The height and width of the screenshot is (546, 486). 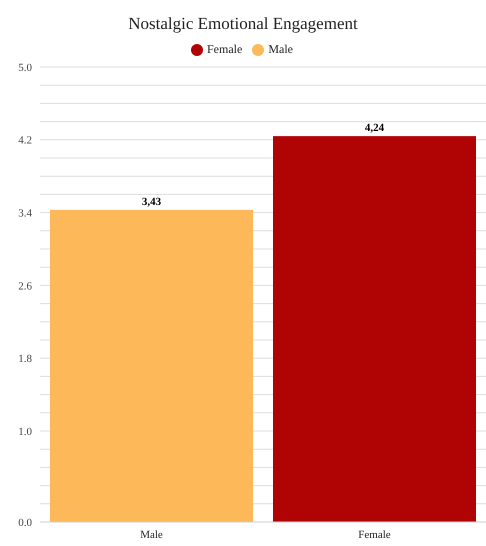 What do you see at coordinates (25, 214) in the screenshot?
I see `y-tick-label: 3.4` at bounding box center [25, 214].